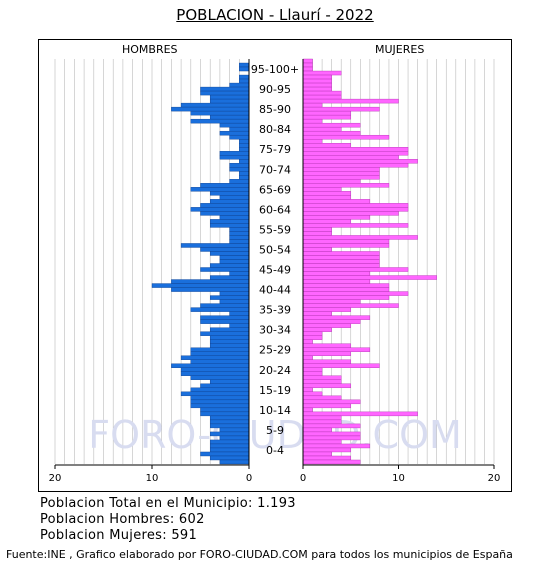  What do you see at coordinates (275, 15) in the screenshot?
I see `page-title: POBLACION - Llaurí - 2022` at bounding box center [275, 15].